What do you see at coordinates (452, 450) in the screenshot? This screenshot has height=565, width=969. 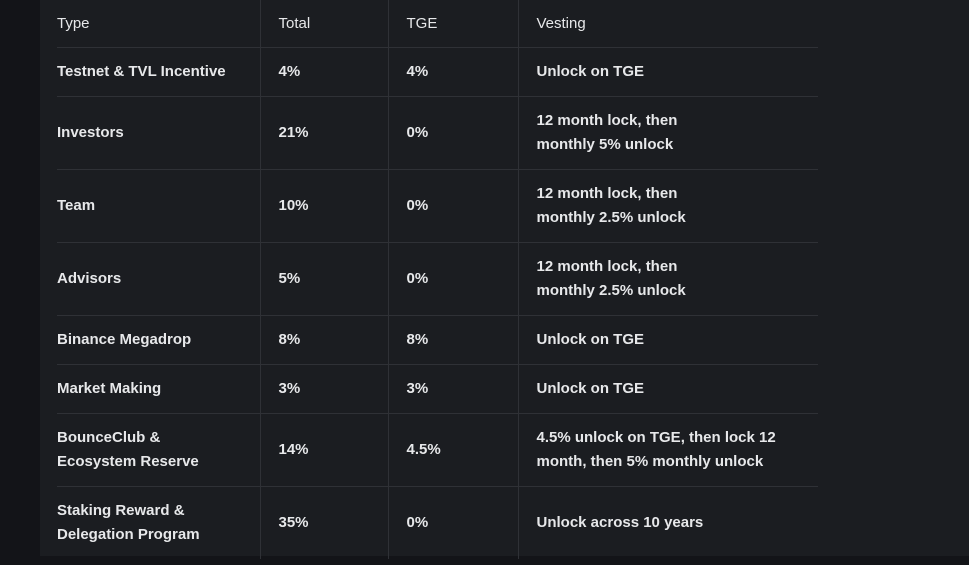 I see `cell-tge: 4.5%` at bounding box center [452, 450].